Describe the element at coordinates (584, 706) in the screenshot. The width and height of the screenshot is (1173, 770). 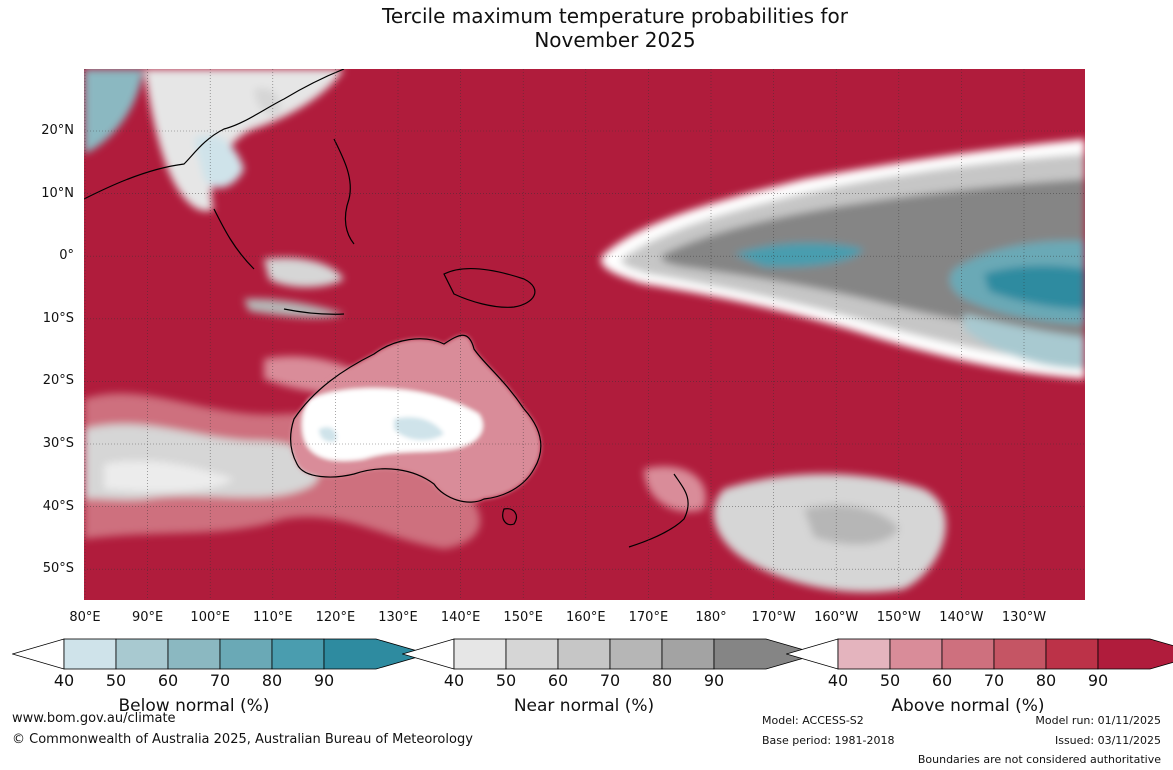
I see `colorbar-title: Near normal (%)` at that location.